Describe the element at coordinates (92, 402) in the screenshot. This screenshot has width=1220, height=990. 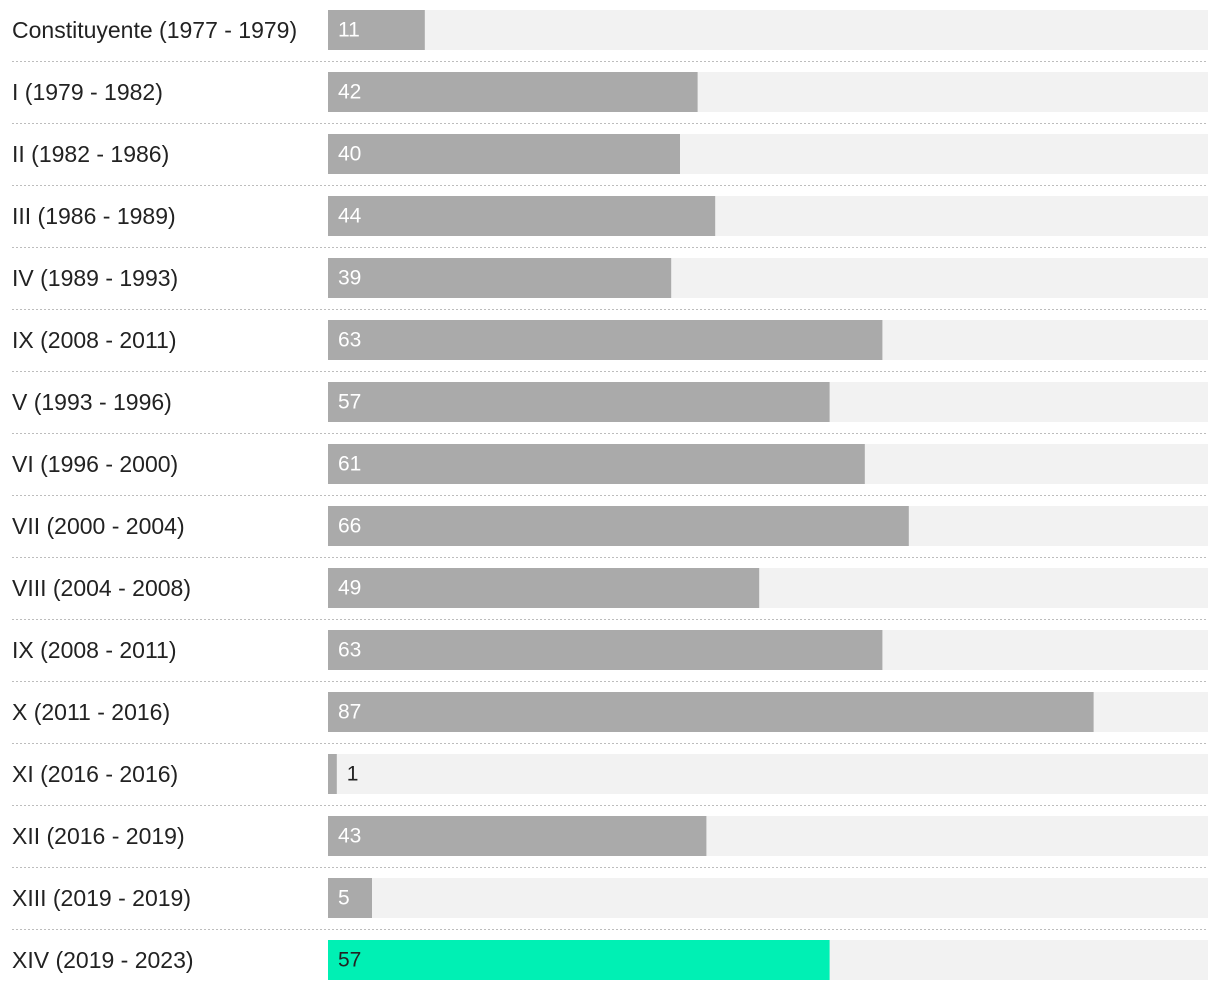
I see `row-label: V (1993 - 1996)` at that location.